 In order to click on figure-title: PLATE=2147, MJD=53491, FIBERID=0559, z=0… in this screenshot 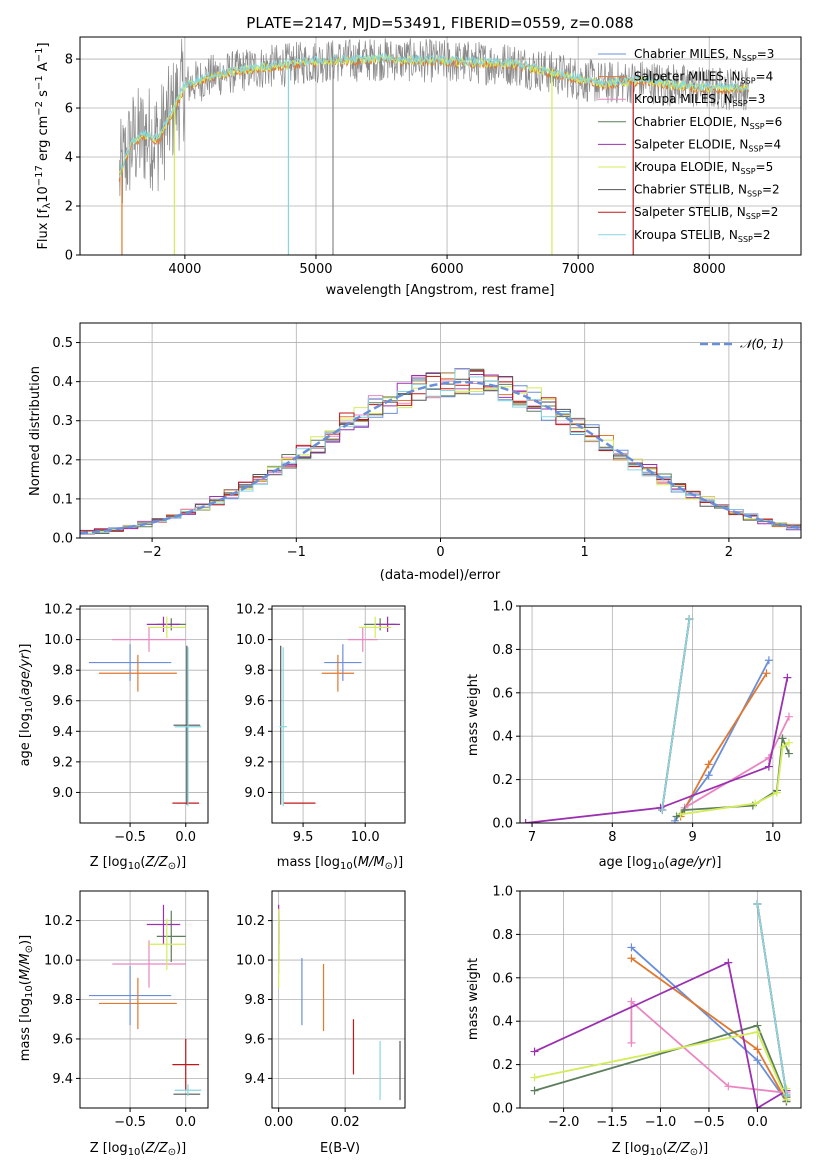, I will do `click(439, 23)`.